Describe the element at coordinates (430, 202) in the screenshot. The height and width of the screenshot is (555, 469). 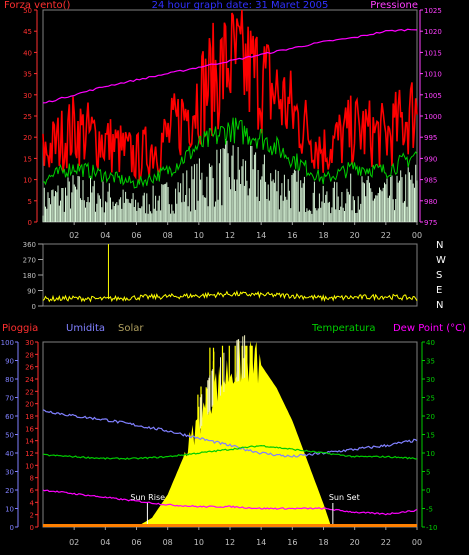
I see `right-tick-label: 980` at that location.